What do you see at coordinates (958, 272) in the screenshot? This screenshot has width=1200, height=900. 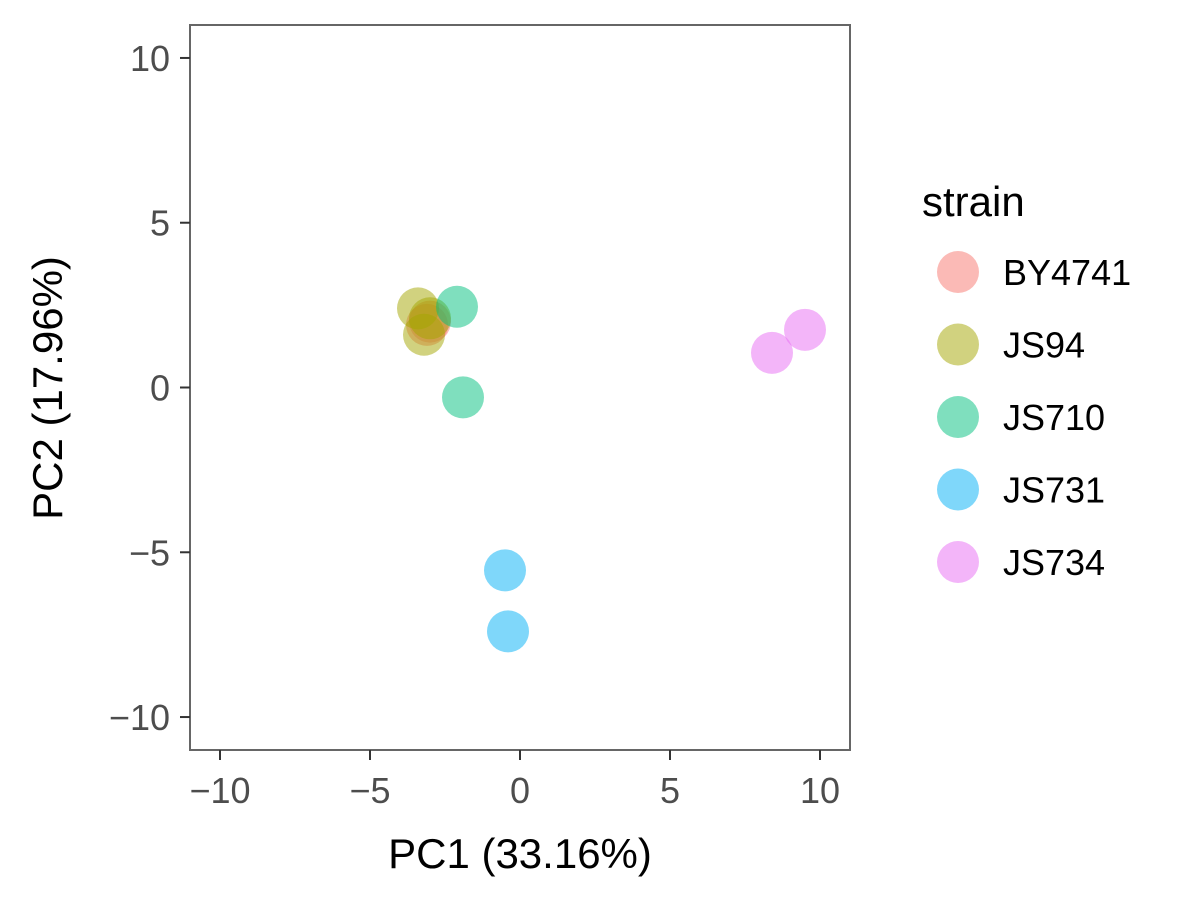 I see `legend-key-by4741` at bounding box center [958, 272].